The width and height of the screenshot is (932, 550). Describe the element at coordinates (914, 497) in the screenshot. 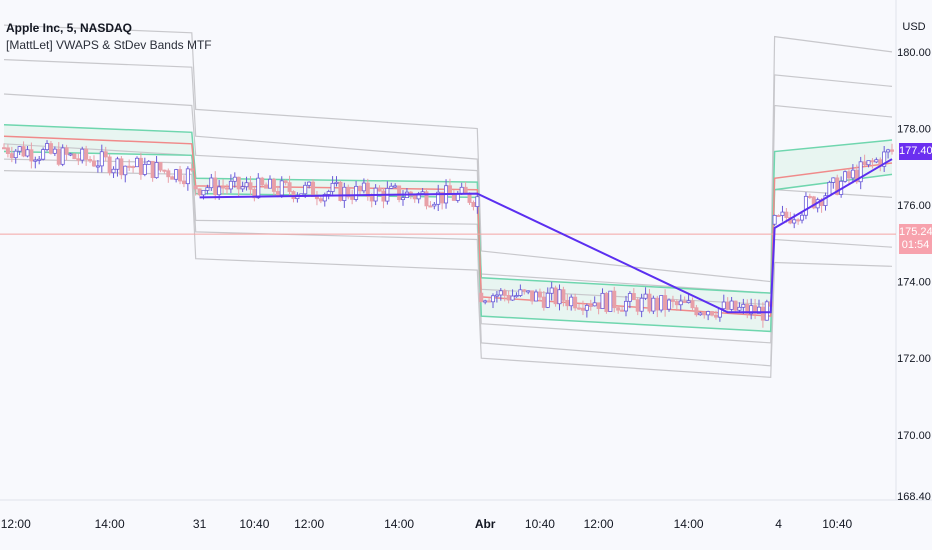

I see `y-tick-label: 168.40` at that location.